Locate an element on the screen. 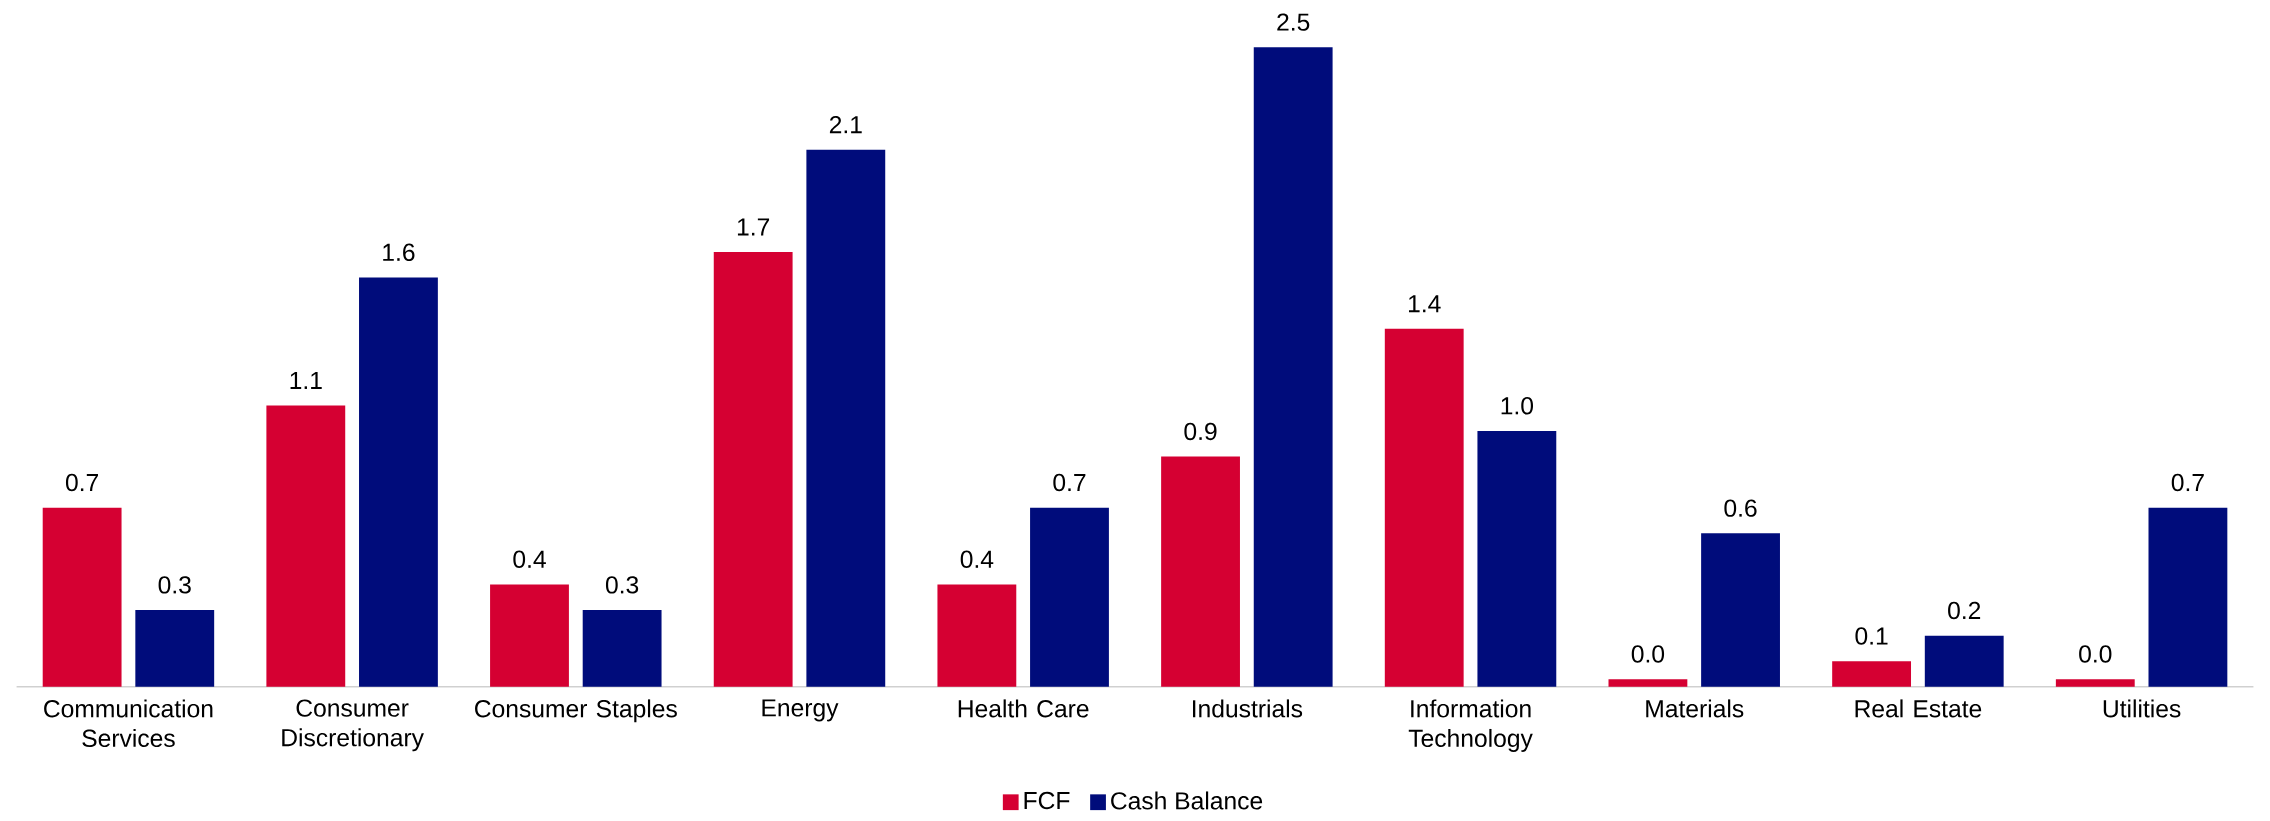  data-label: 0.2 is located at coordinates (1964, 610).